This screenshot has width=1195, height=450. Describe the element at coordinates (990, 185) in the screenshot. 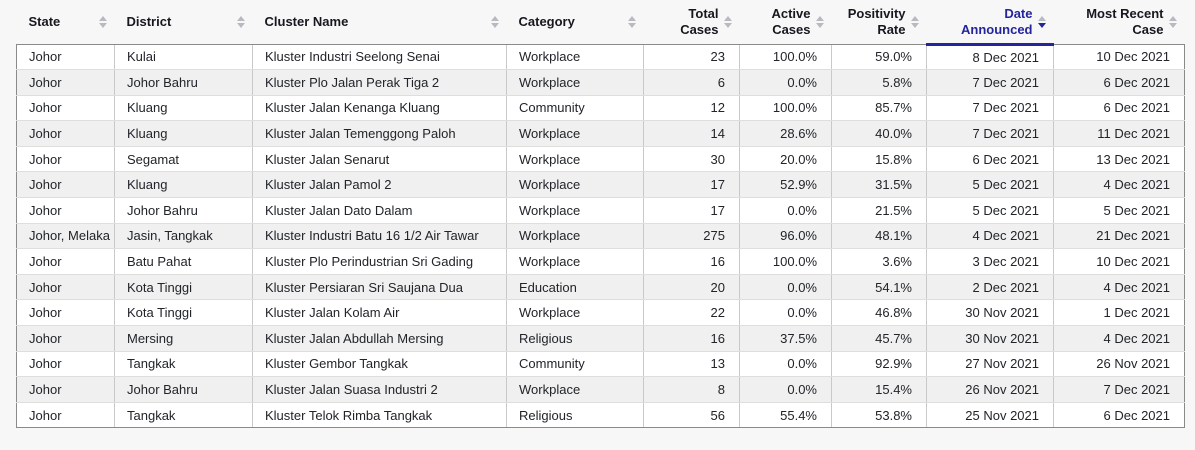

I see `cell-date-announced: 5 Dec 2021` at that location.